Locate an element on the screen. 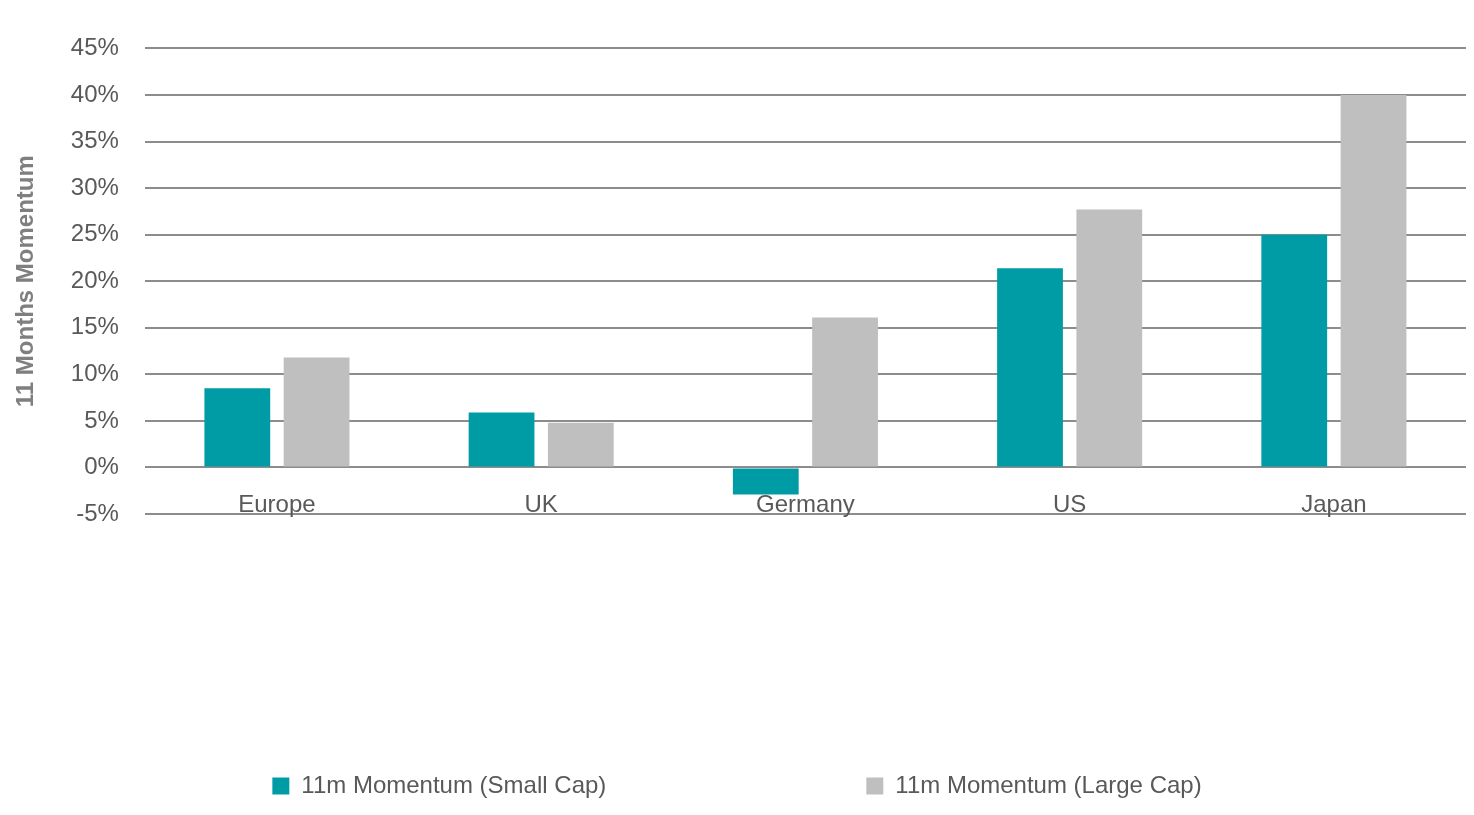 This screenshot has height=815, width=1474. y-axis-title: 11 Months Momentum is located at coordinates (25, 281).